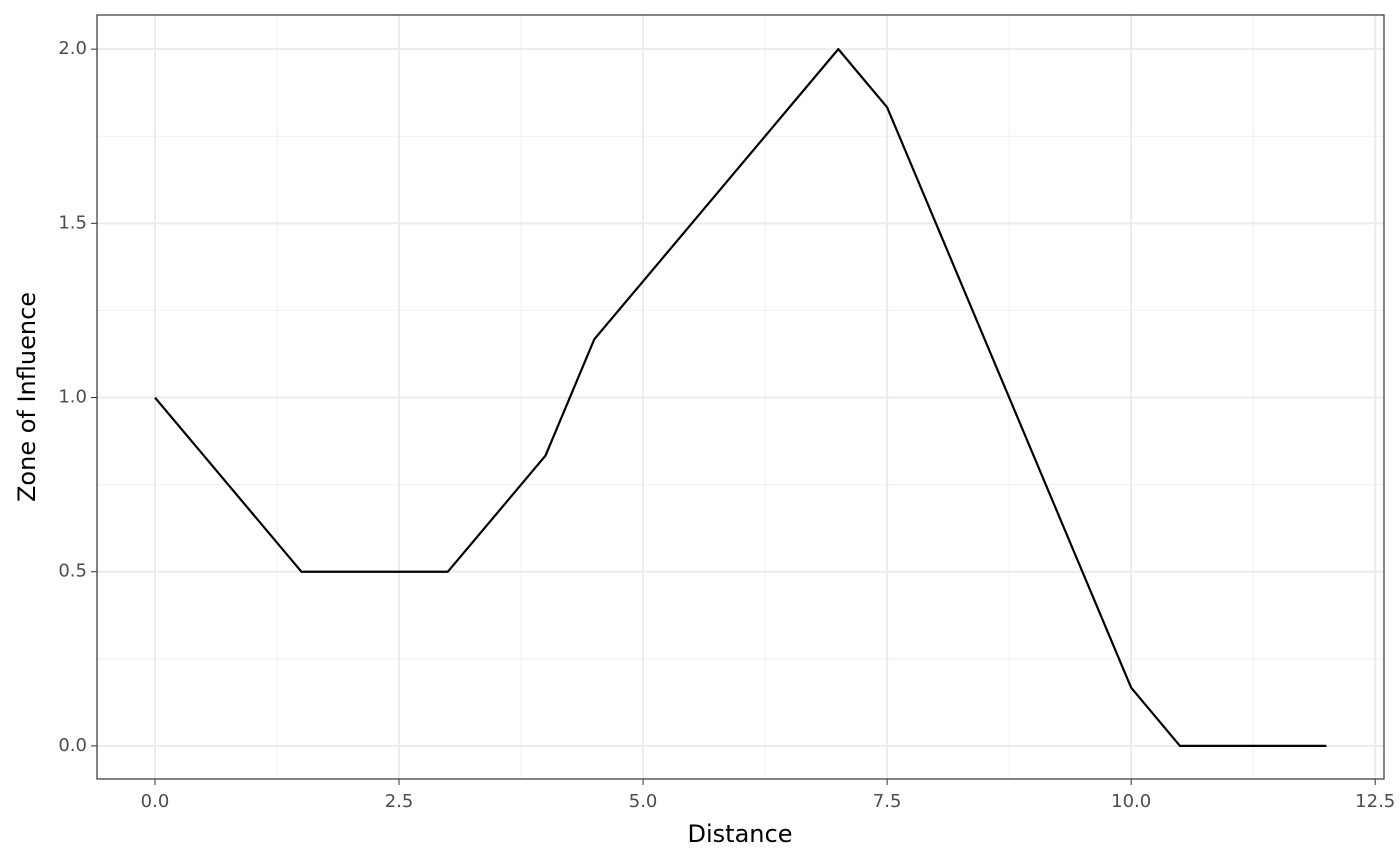  I want to click on x-axis-title: Distance, so click(740, 834).